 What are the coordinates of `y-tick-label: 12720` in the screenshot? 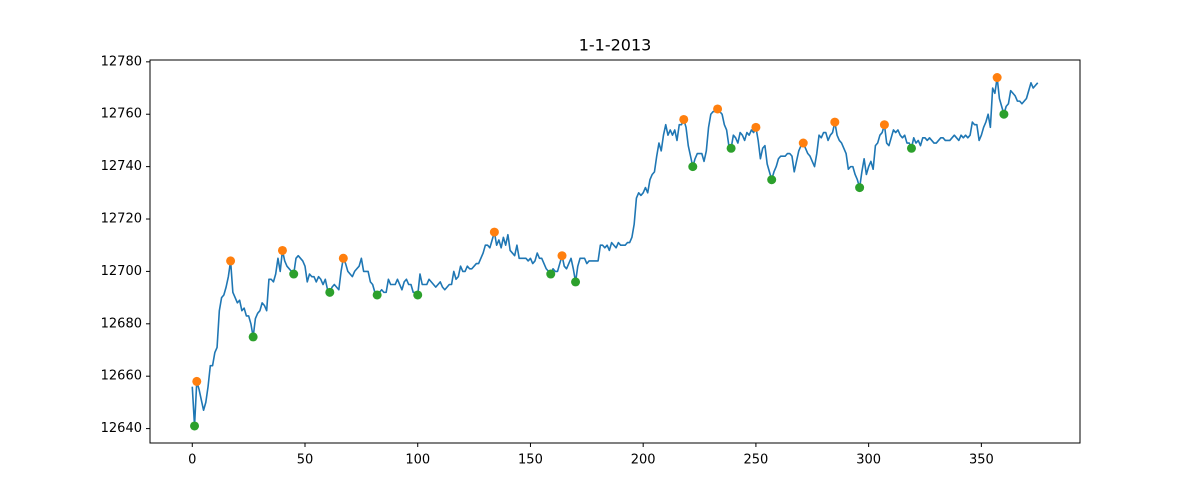 It's located at (121, 219).